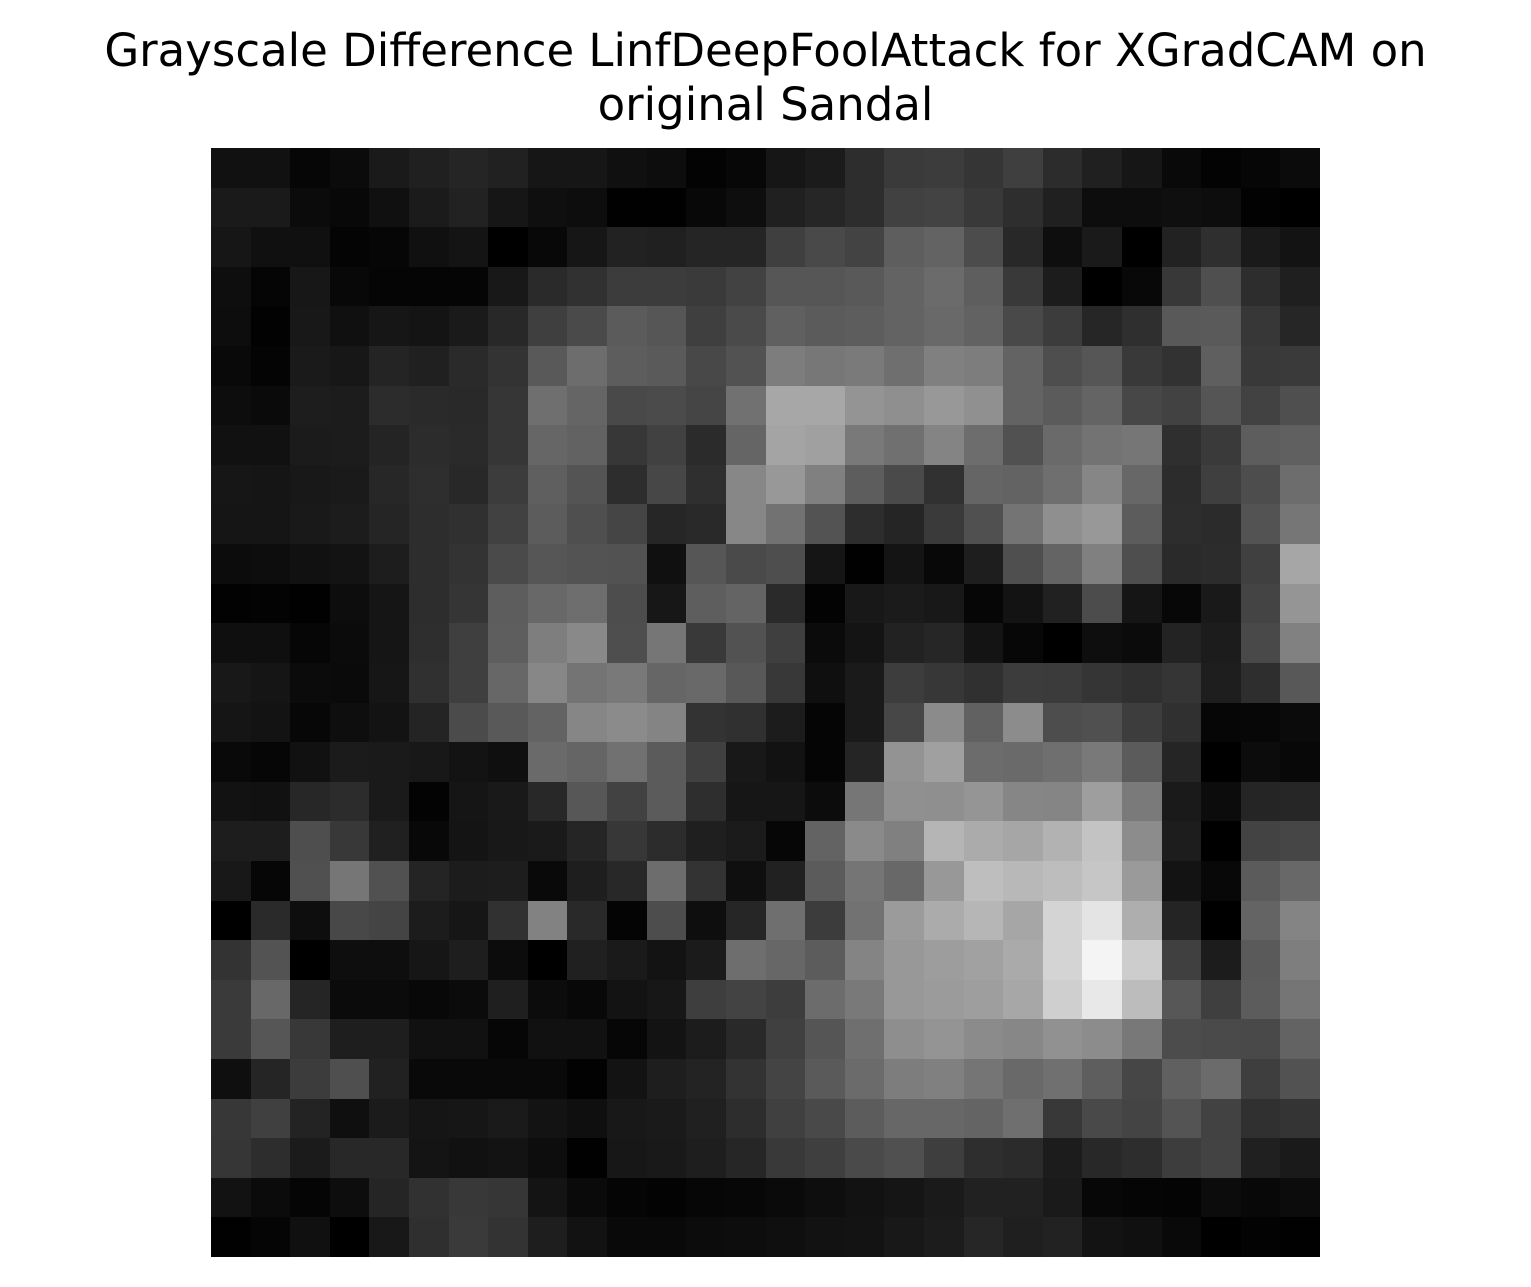 The height and width of the screenshot is (1287, 1531). Describe the element at coordinates (944, 168) in the screenshot. I see `heatmap-cell-r0-c18` at that location.